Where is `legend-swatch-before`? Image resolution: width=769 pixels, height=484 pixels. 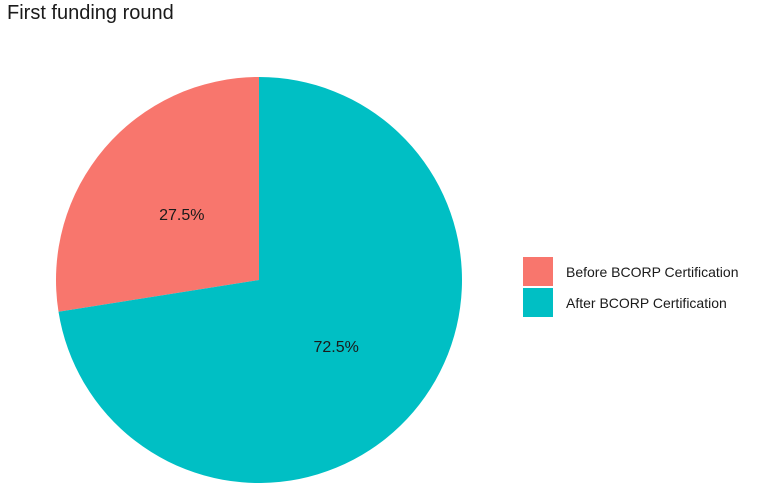 legend-swatch-before is located at coordinates (538, 271).